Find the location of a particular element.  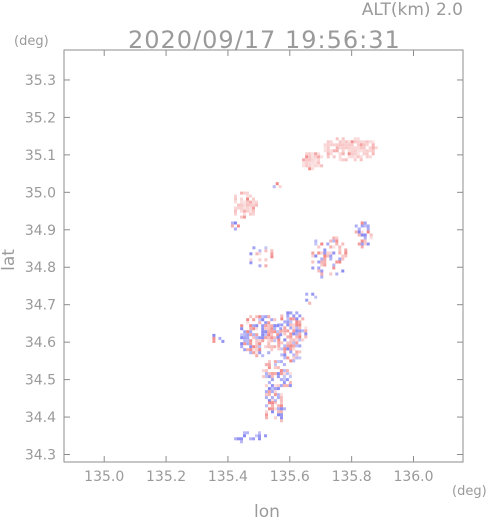

timestamp-title: 2020/09/17 19:56:31 is located at coordinates (264, 40).